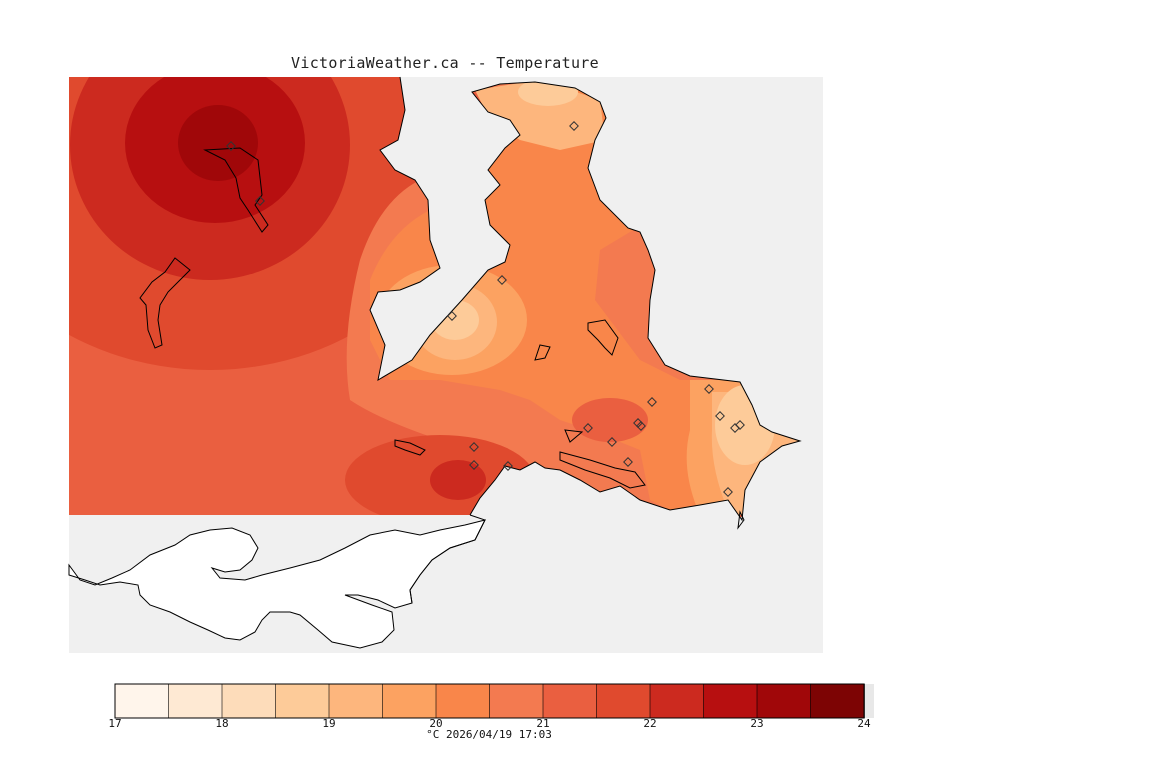 The height and width of the screenshot is (768, 1152). I want to click on colorbar-tick-label: 22, so click(649, 723).